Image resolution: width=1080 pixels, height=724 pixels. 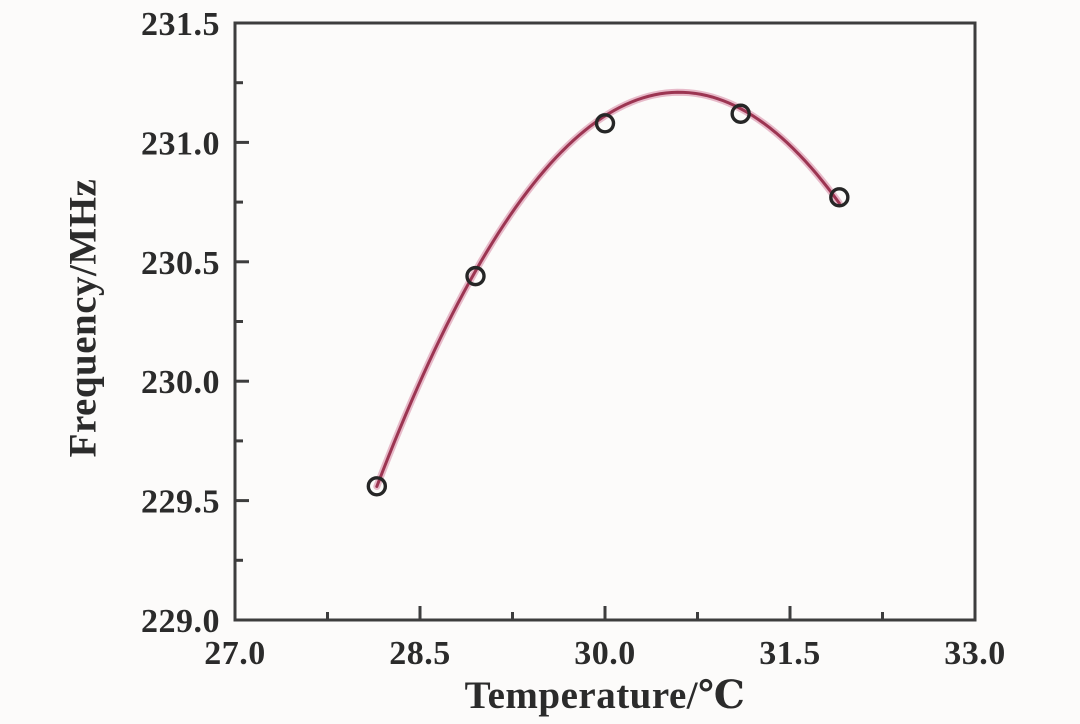 What do you see at coordinates (180, 382) in the screenshot?
I see `y-tick-label: 230.0` at bounding box center [180, 382].